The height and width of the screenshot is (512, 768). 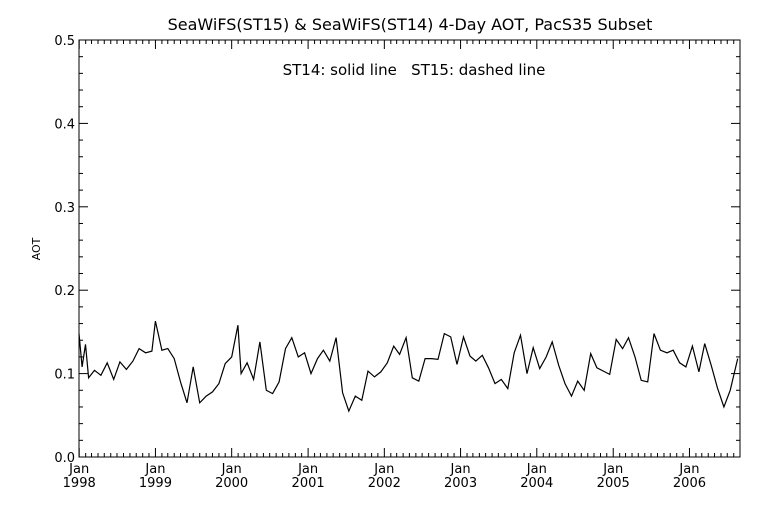 What do you see at coordinates (308, 483) in the screenshot?
I see `x-tick-year-label: 2001` at bounding box center [308, 483].